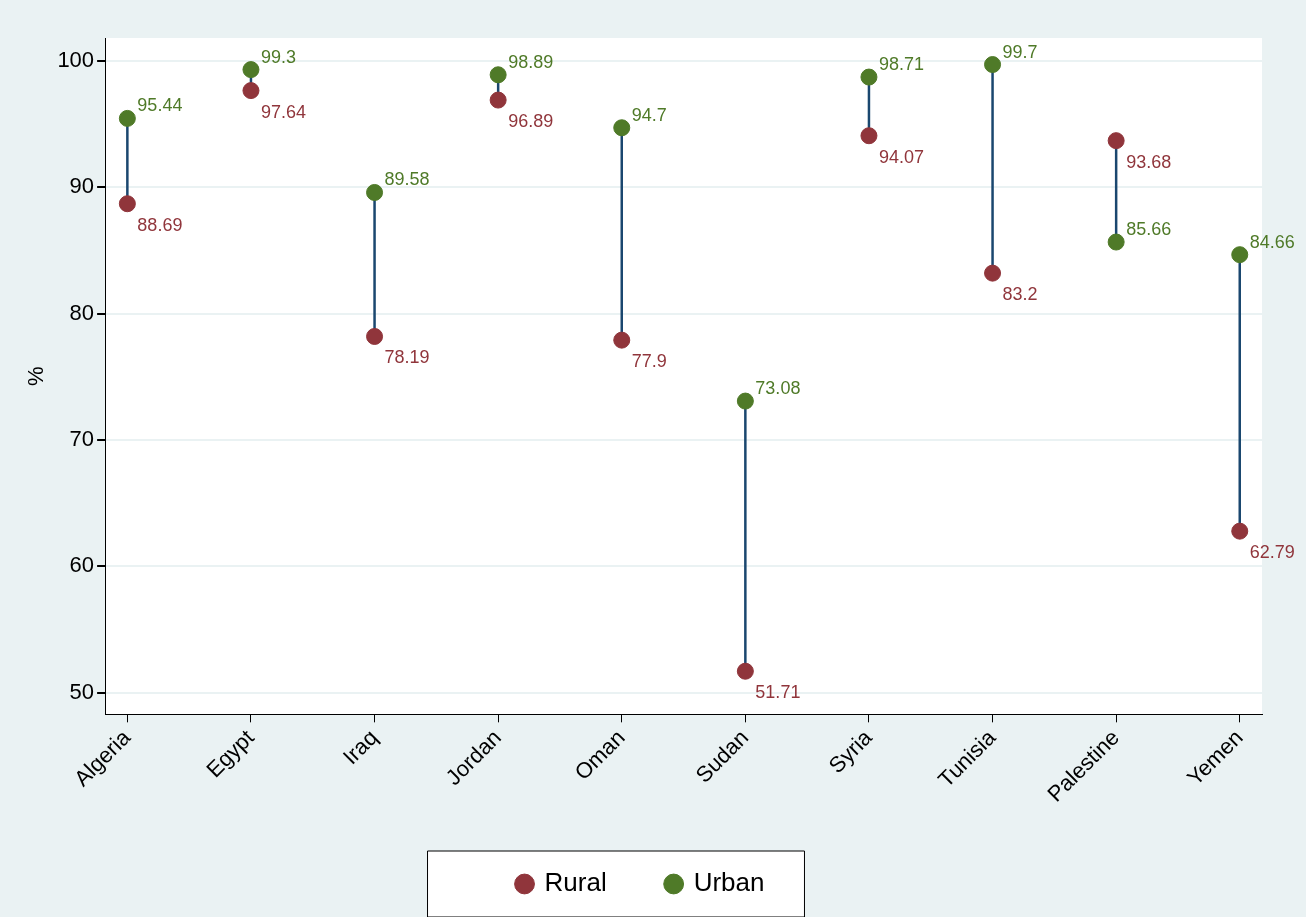  What do you see at coordinates (82, 691) in the screenshot?
I see `y-tick-label: 50` at bounding box center [82, 691].